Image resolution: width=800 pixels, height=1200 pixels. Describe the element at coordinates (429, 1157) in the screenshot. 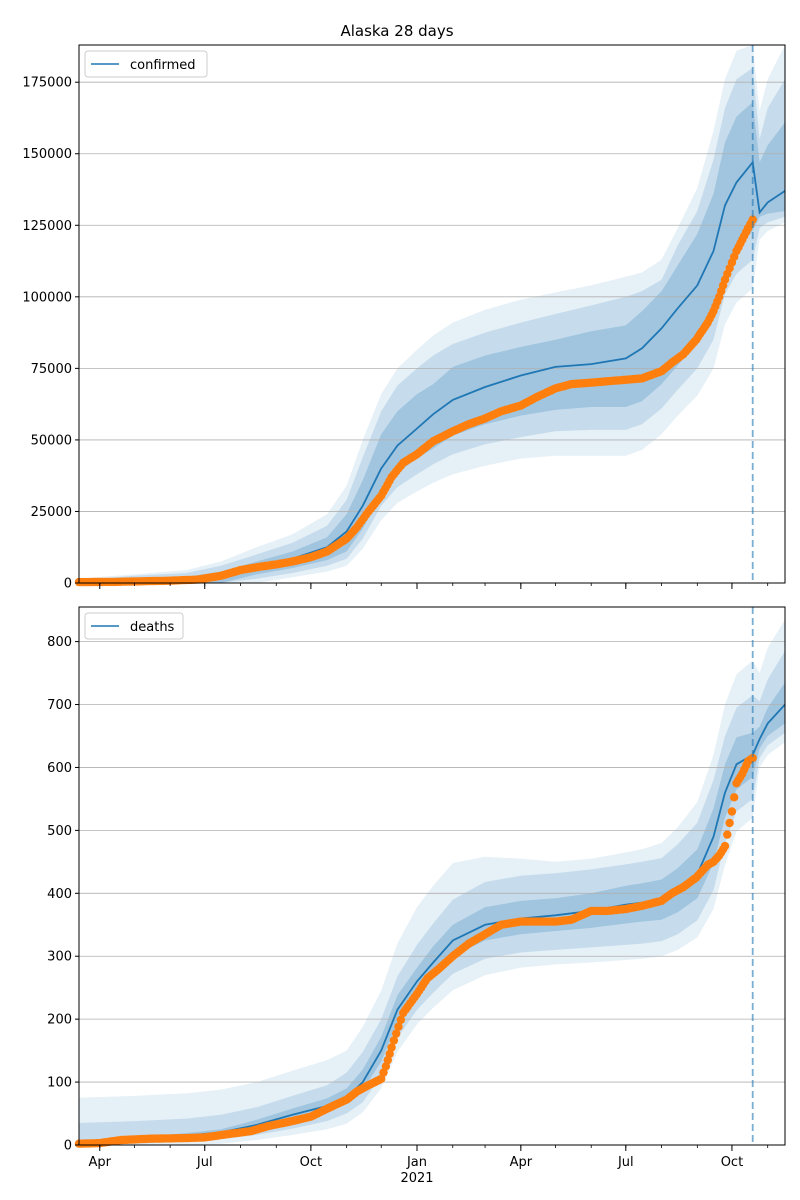

I see `x-axis: Apr Jul Oct Jan Apr Jul Oct` at that location.